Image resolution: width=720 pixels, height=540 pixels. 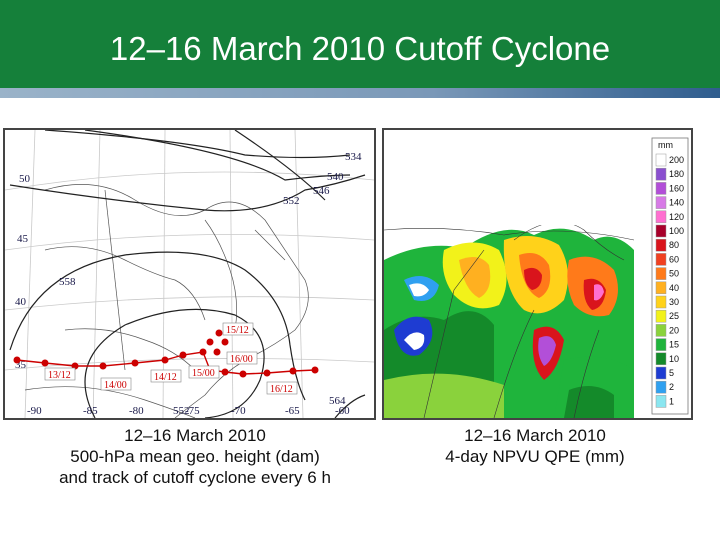 What do you see at coordinates (676, 160) in the screenshot?
I see `legend-label: 200` at bounding box center [676, 160].